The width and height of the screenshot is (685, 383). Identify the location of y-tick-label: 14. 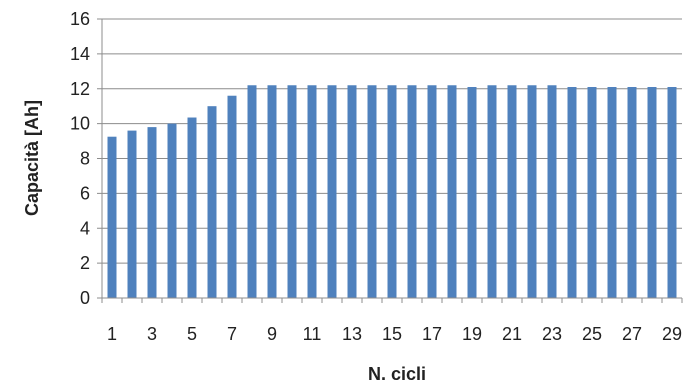
(80, 54).